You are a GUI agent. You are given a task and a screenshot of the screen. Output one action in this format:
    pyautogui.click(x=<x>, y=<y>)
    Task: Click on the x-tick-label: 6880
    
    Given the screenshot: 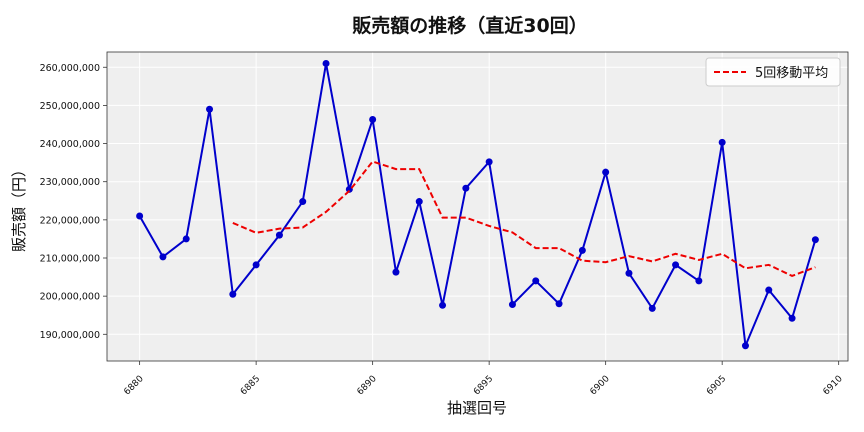 What is the action you would take?
    pyautogui.click(x=133, y=385)
    